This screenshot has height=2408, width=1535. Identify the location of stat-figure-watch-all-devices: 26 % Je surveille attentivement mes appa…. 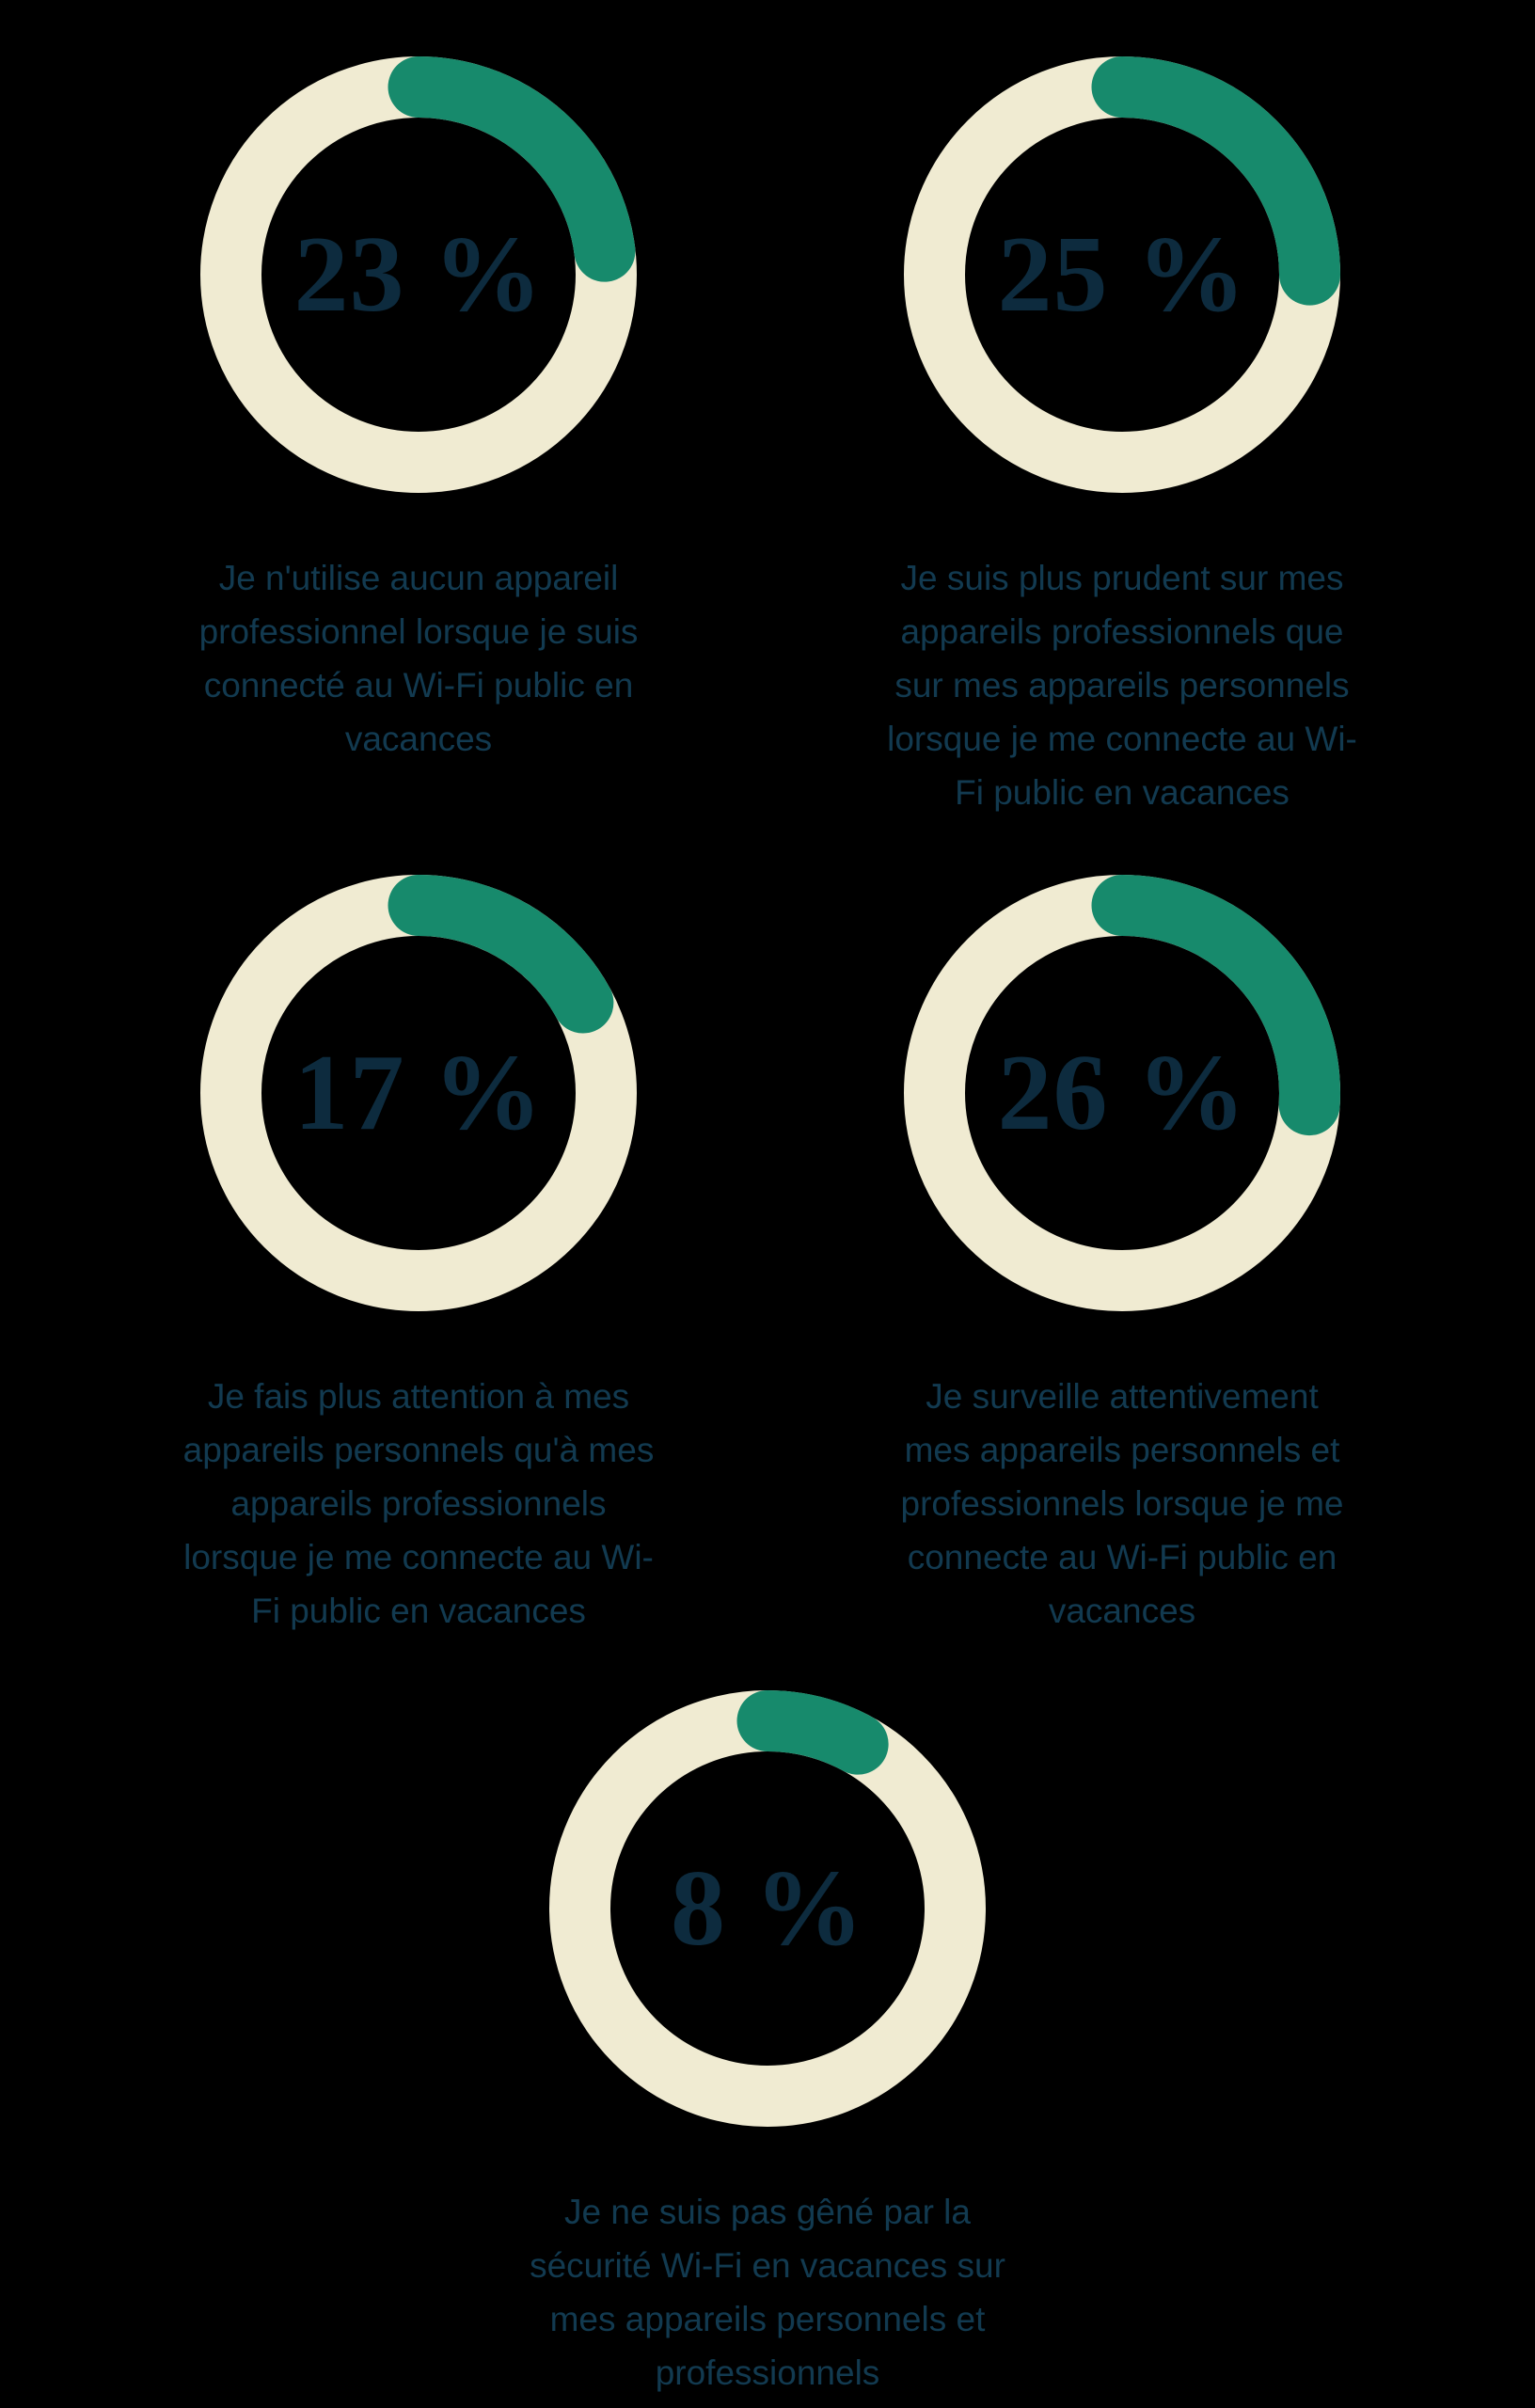
(1122, 1256).